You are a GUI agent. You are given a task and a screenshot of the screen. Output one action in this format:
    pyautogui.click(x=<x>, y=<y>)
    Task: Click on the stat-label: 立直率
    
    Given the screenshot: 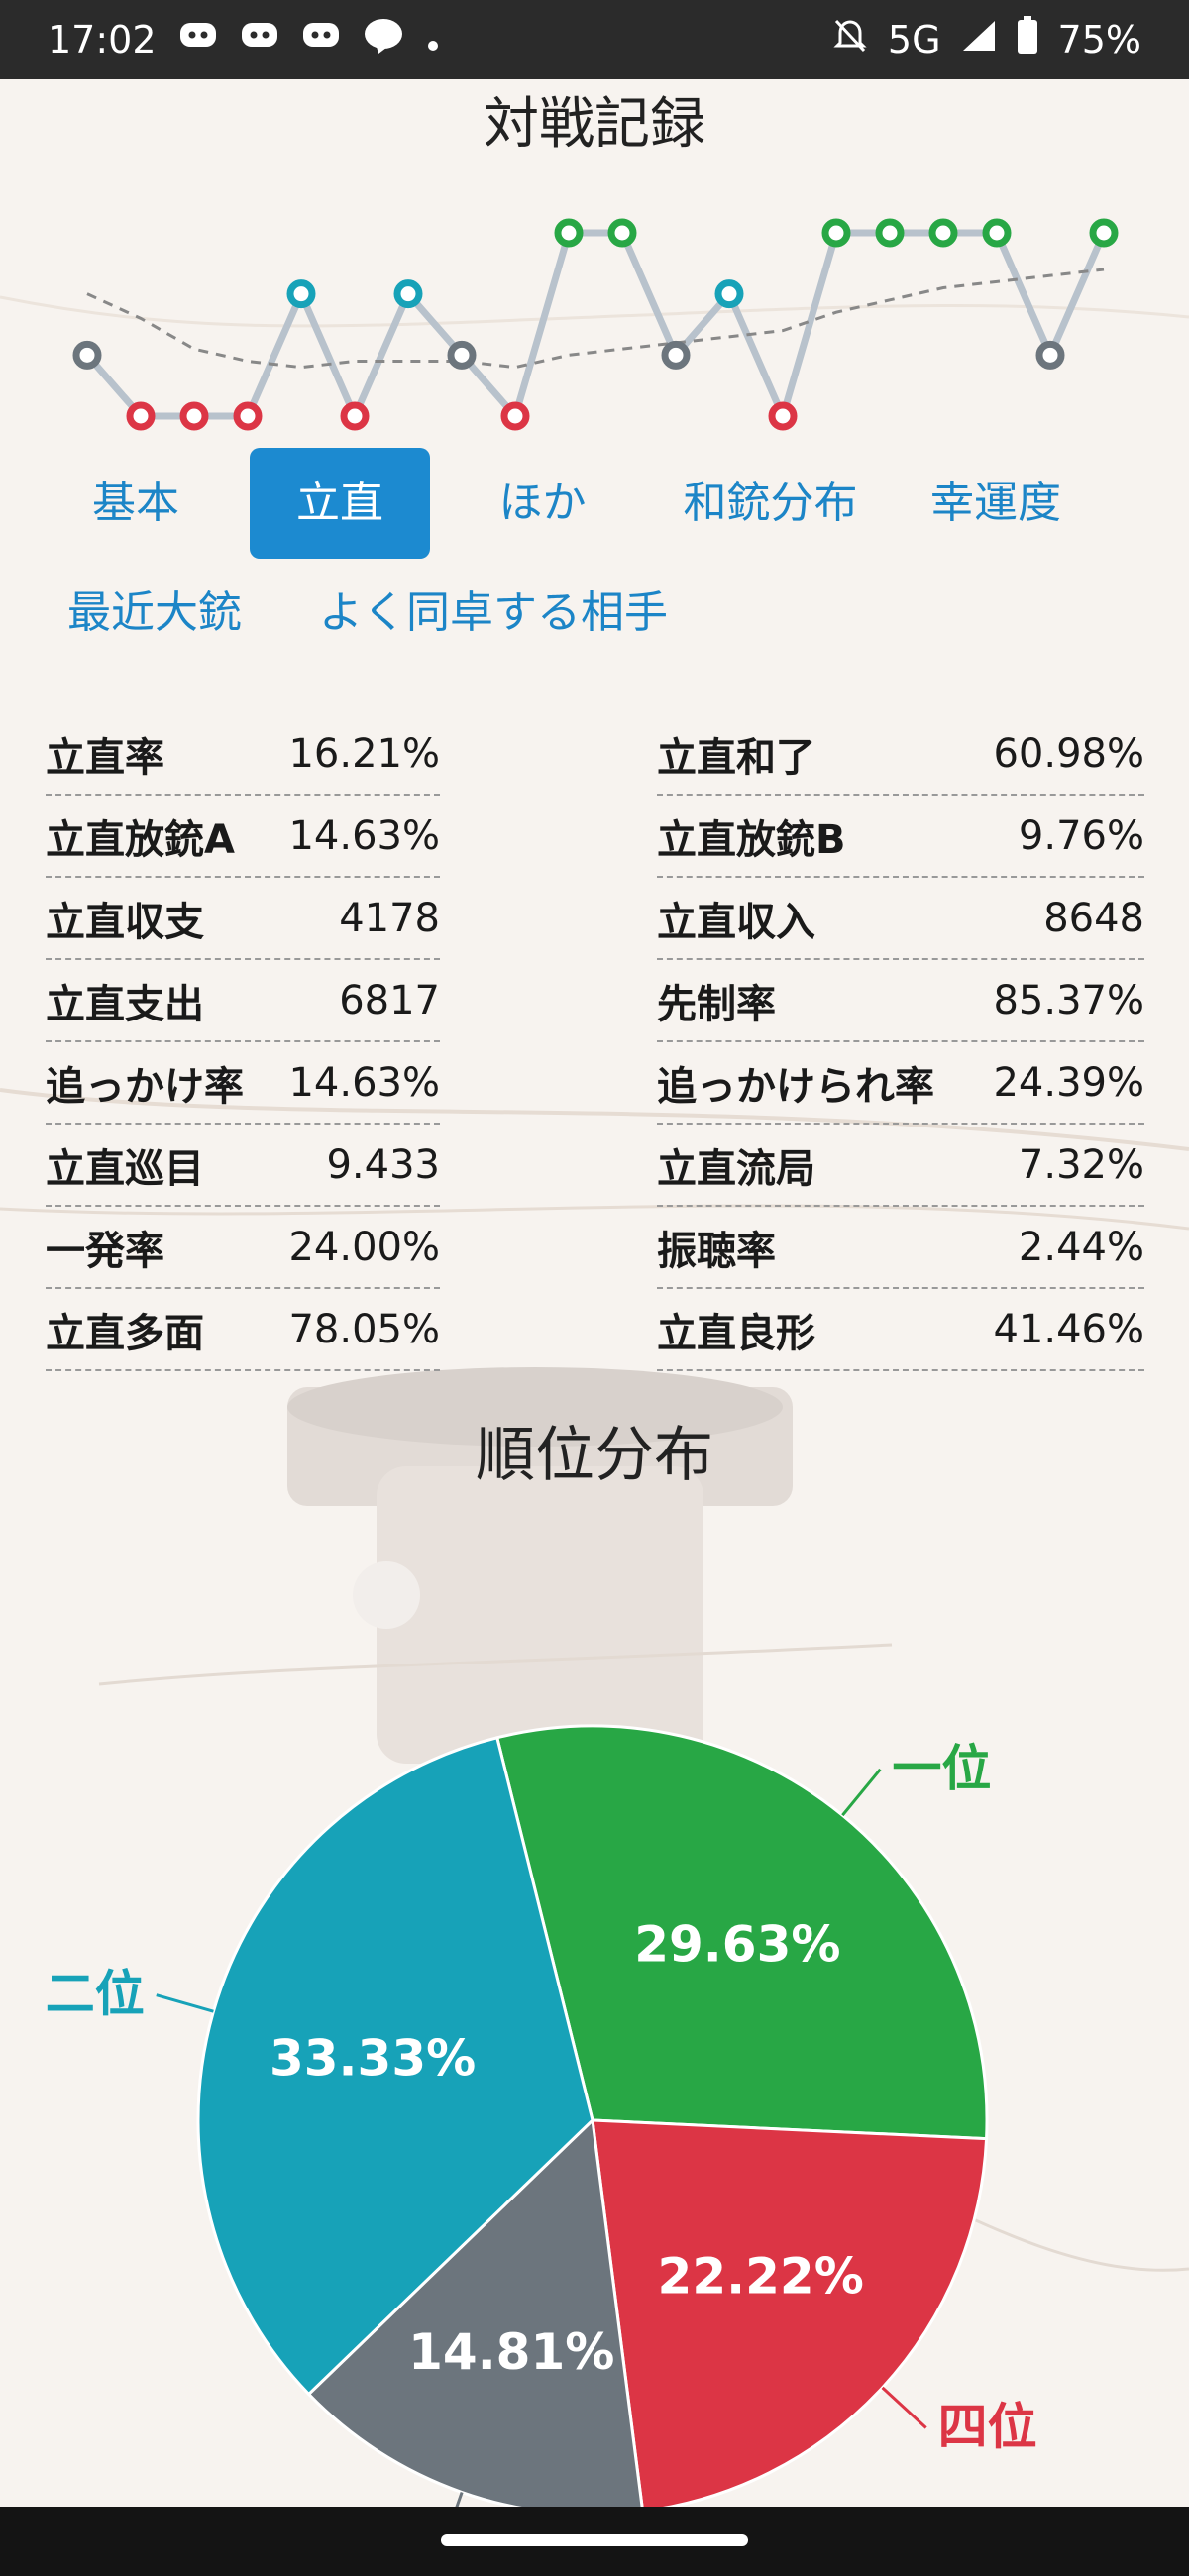 What is the action you would take?
    pyautogui.click(x=105, y=757)
    